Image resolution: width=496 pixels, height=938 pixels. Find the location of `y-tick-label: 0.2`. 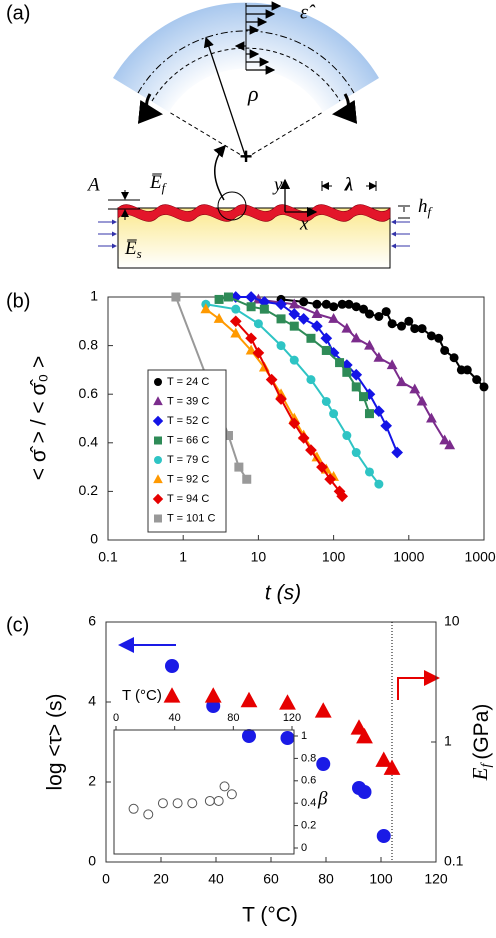

y-tick-label: 0.2 is located at coordinates (89, 490).